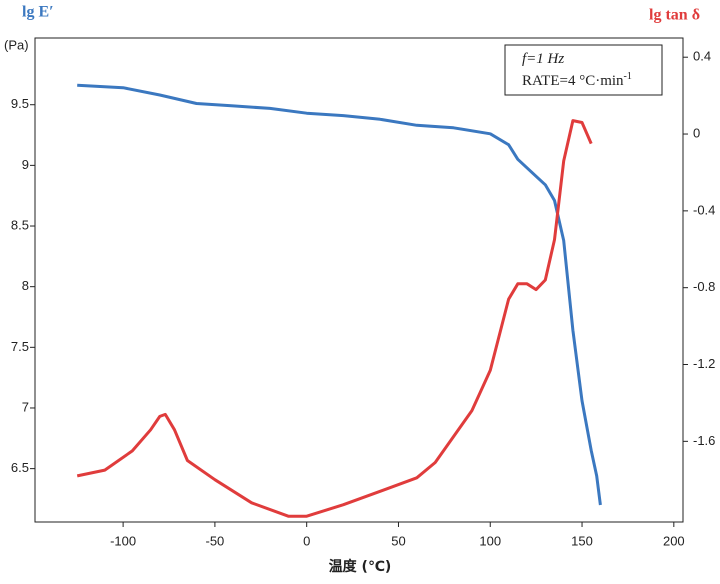 The image size is (720, 584). What do you see at coordinates (704, 286) in the screenshot?
I see `y2-tick-label: -0.8` at bounding box center [704, 286].